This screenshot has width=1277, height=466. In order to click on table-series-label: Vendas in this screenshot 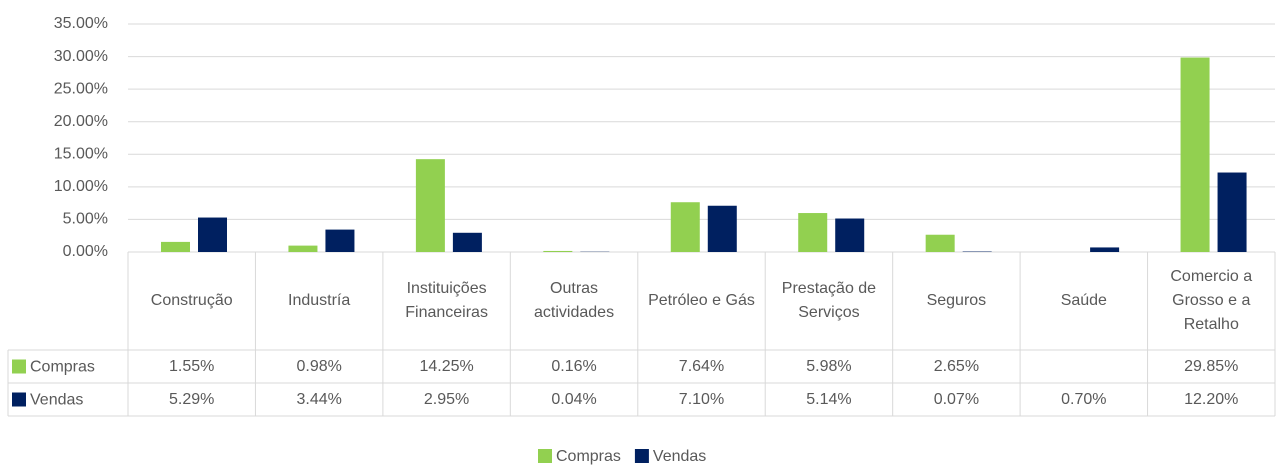, I will do `click(56, 400)`.